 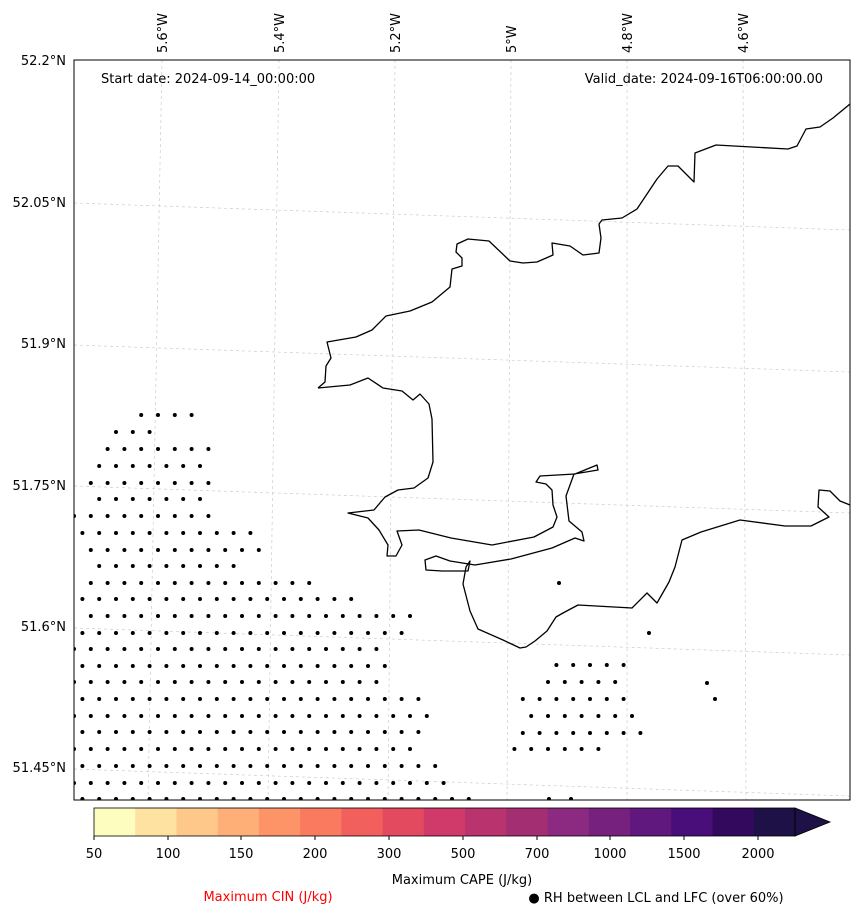 What do you see at coordinates (537, 854) in the screenshot?
I see `colorbar-tick-label: 700` at bounding box center [537, 854].